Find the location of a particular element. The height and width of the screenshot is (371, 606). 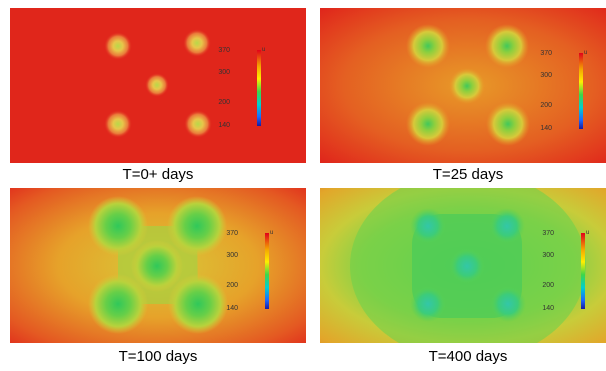

caption-t25: T=25 days is located at coordinates (468, 174).